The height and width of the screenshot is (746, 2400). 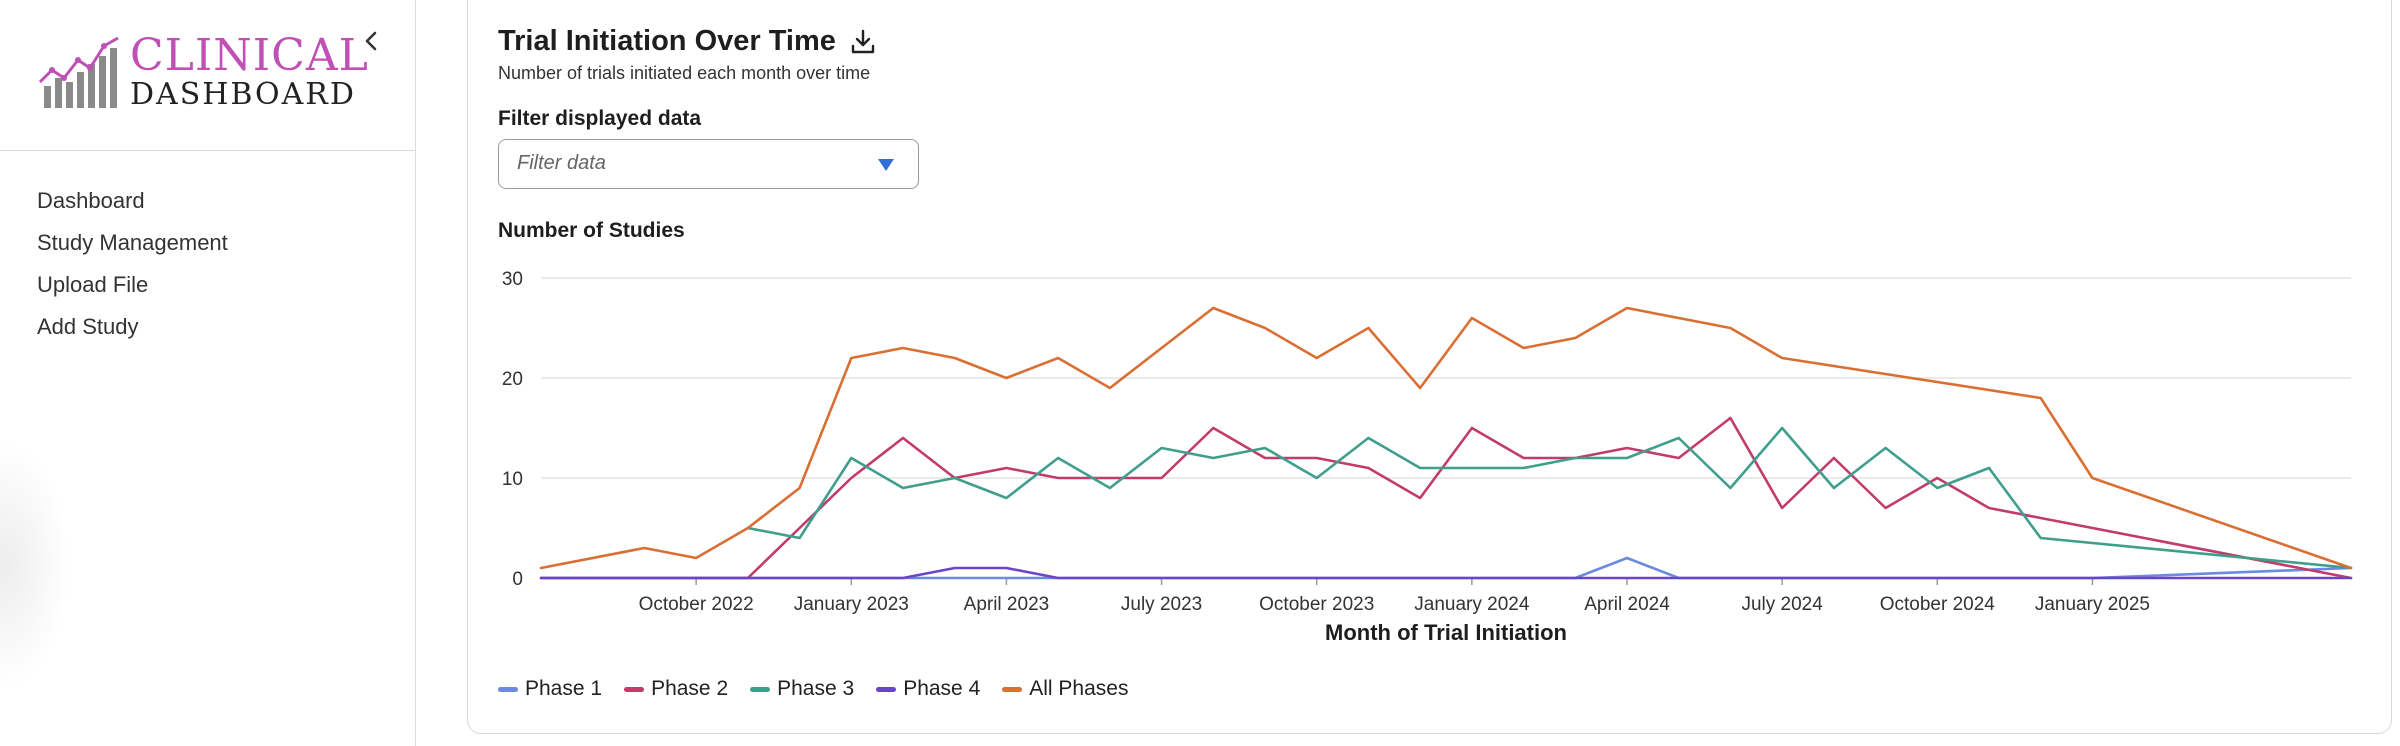 I want to click on y-axis-label: Number of Studies, so click(x=591, y=230).